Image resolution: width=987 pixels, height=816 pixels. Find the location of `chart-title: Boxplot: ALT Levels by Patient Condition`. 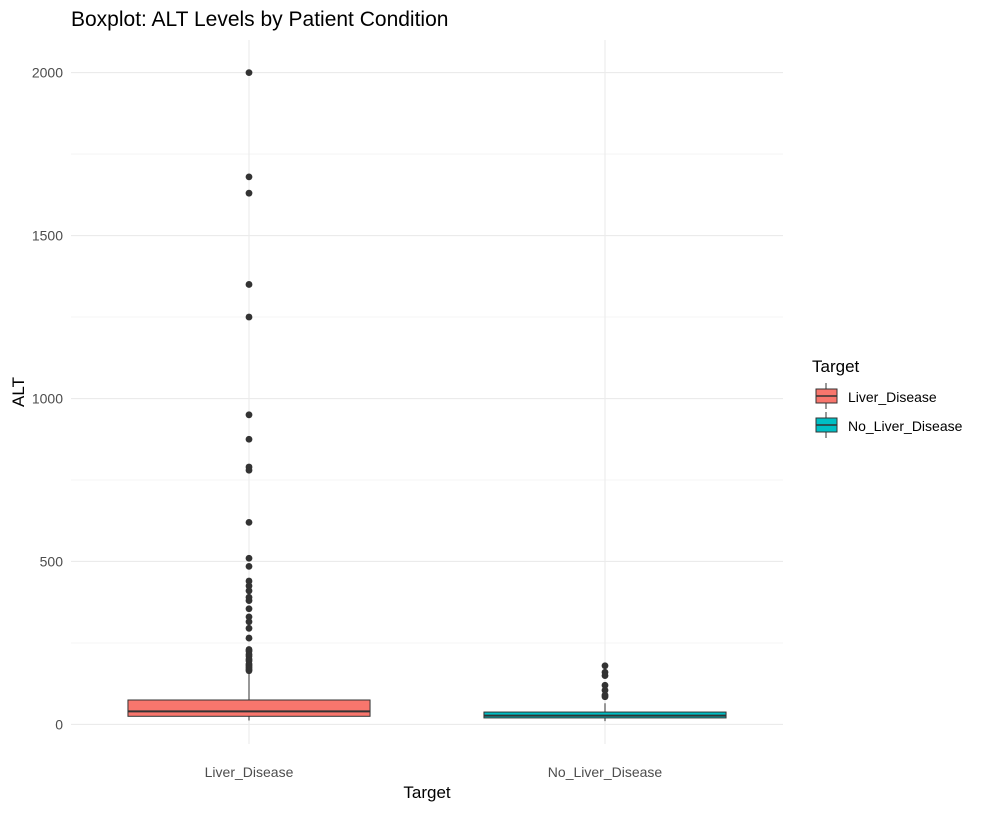

chart-title: Boxplot: ALT Levels by Patient Condition is located at coordinates (259, 19).